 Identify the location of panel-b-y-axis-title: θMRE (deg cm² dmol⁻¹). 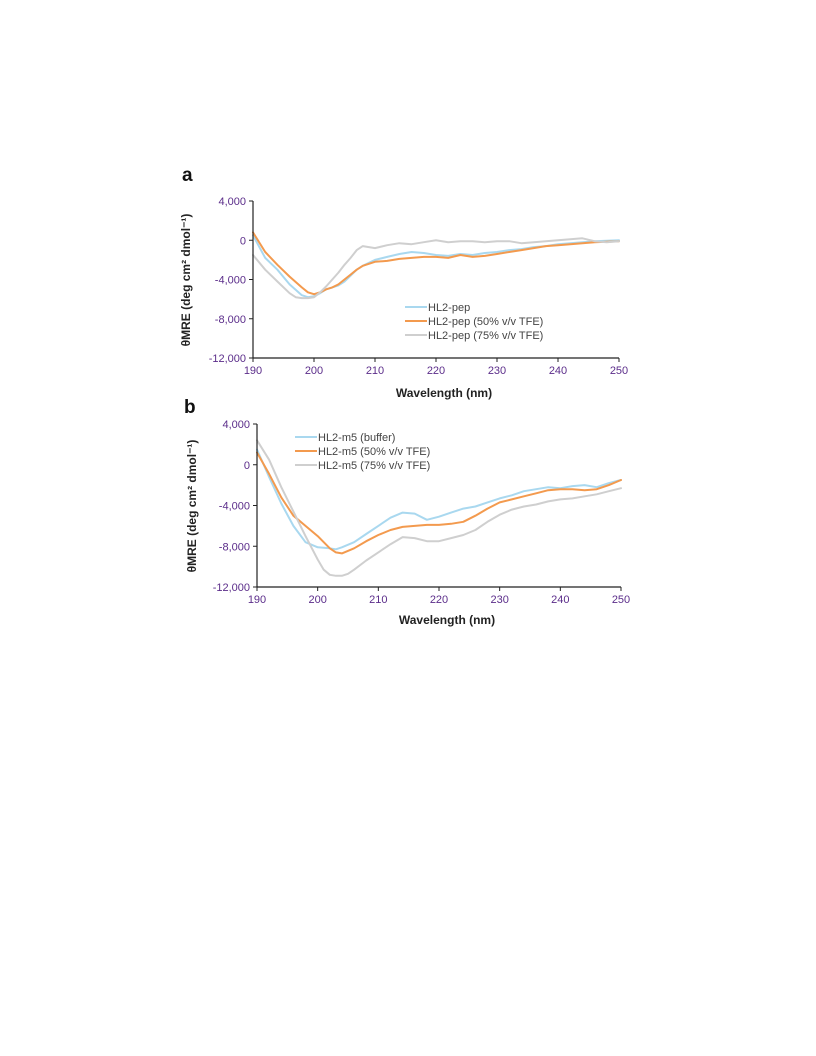
(192, 506).